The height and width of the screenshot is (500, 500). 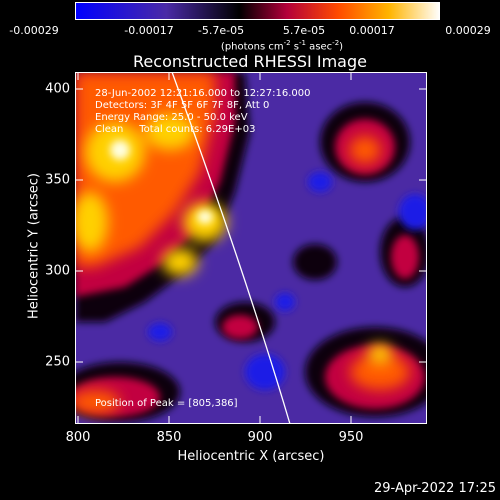 What do you see at coordinates (57, 362) in the screenshot?
I see `y-tick-label: 250` at bounding box center [57, 362].